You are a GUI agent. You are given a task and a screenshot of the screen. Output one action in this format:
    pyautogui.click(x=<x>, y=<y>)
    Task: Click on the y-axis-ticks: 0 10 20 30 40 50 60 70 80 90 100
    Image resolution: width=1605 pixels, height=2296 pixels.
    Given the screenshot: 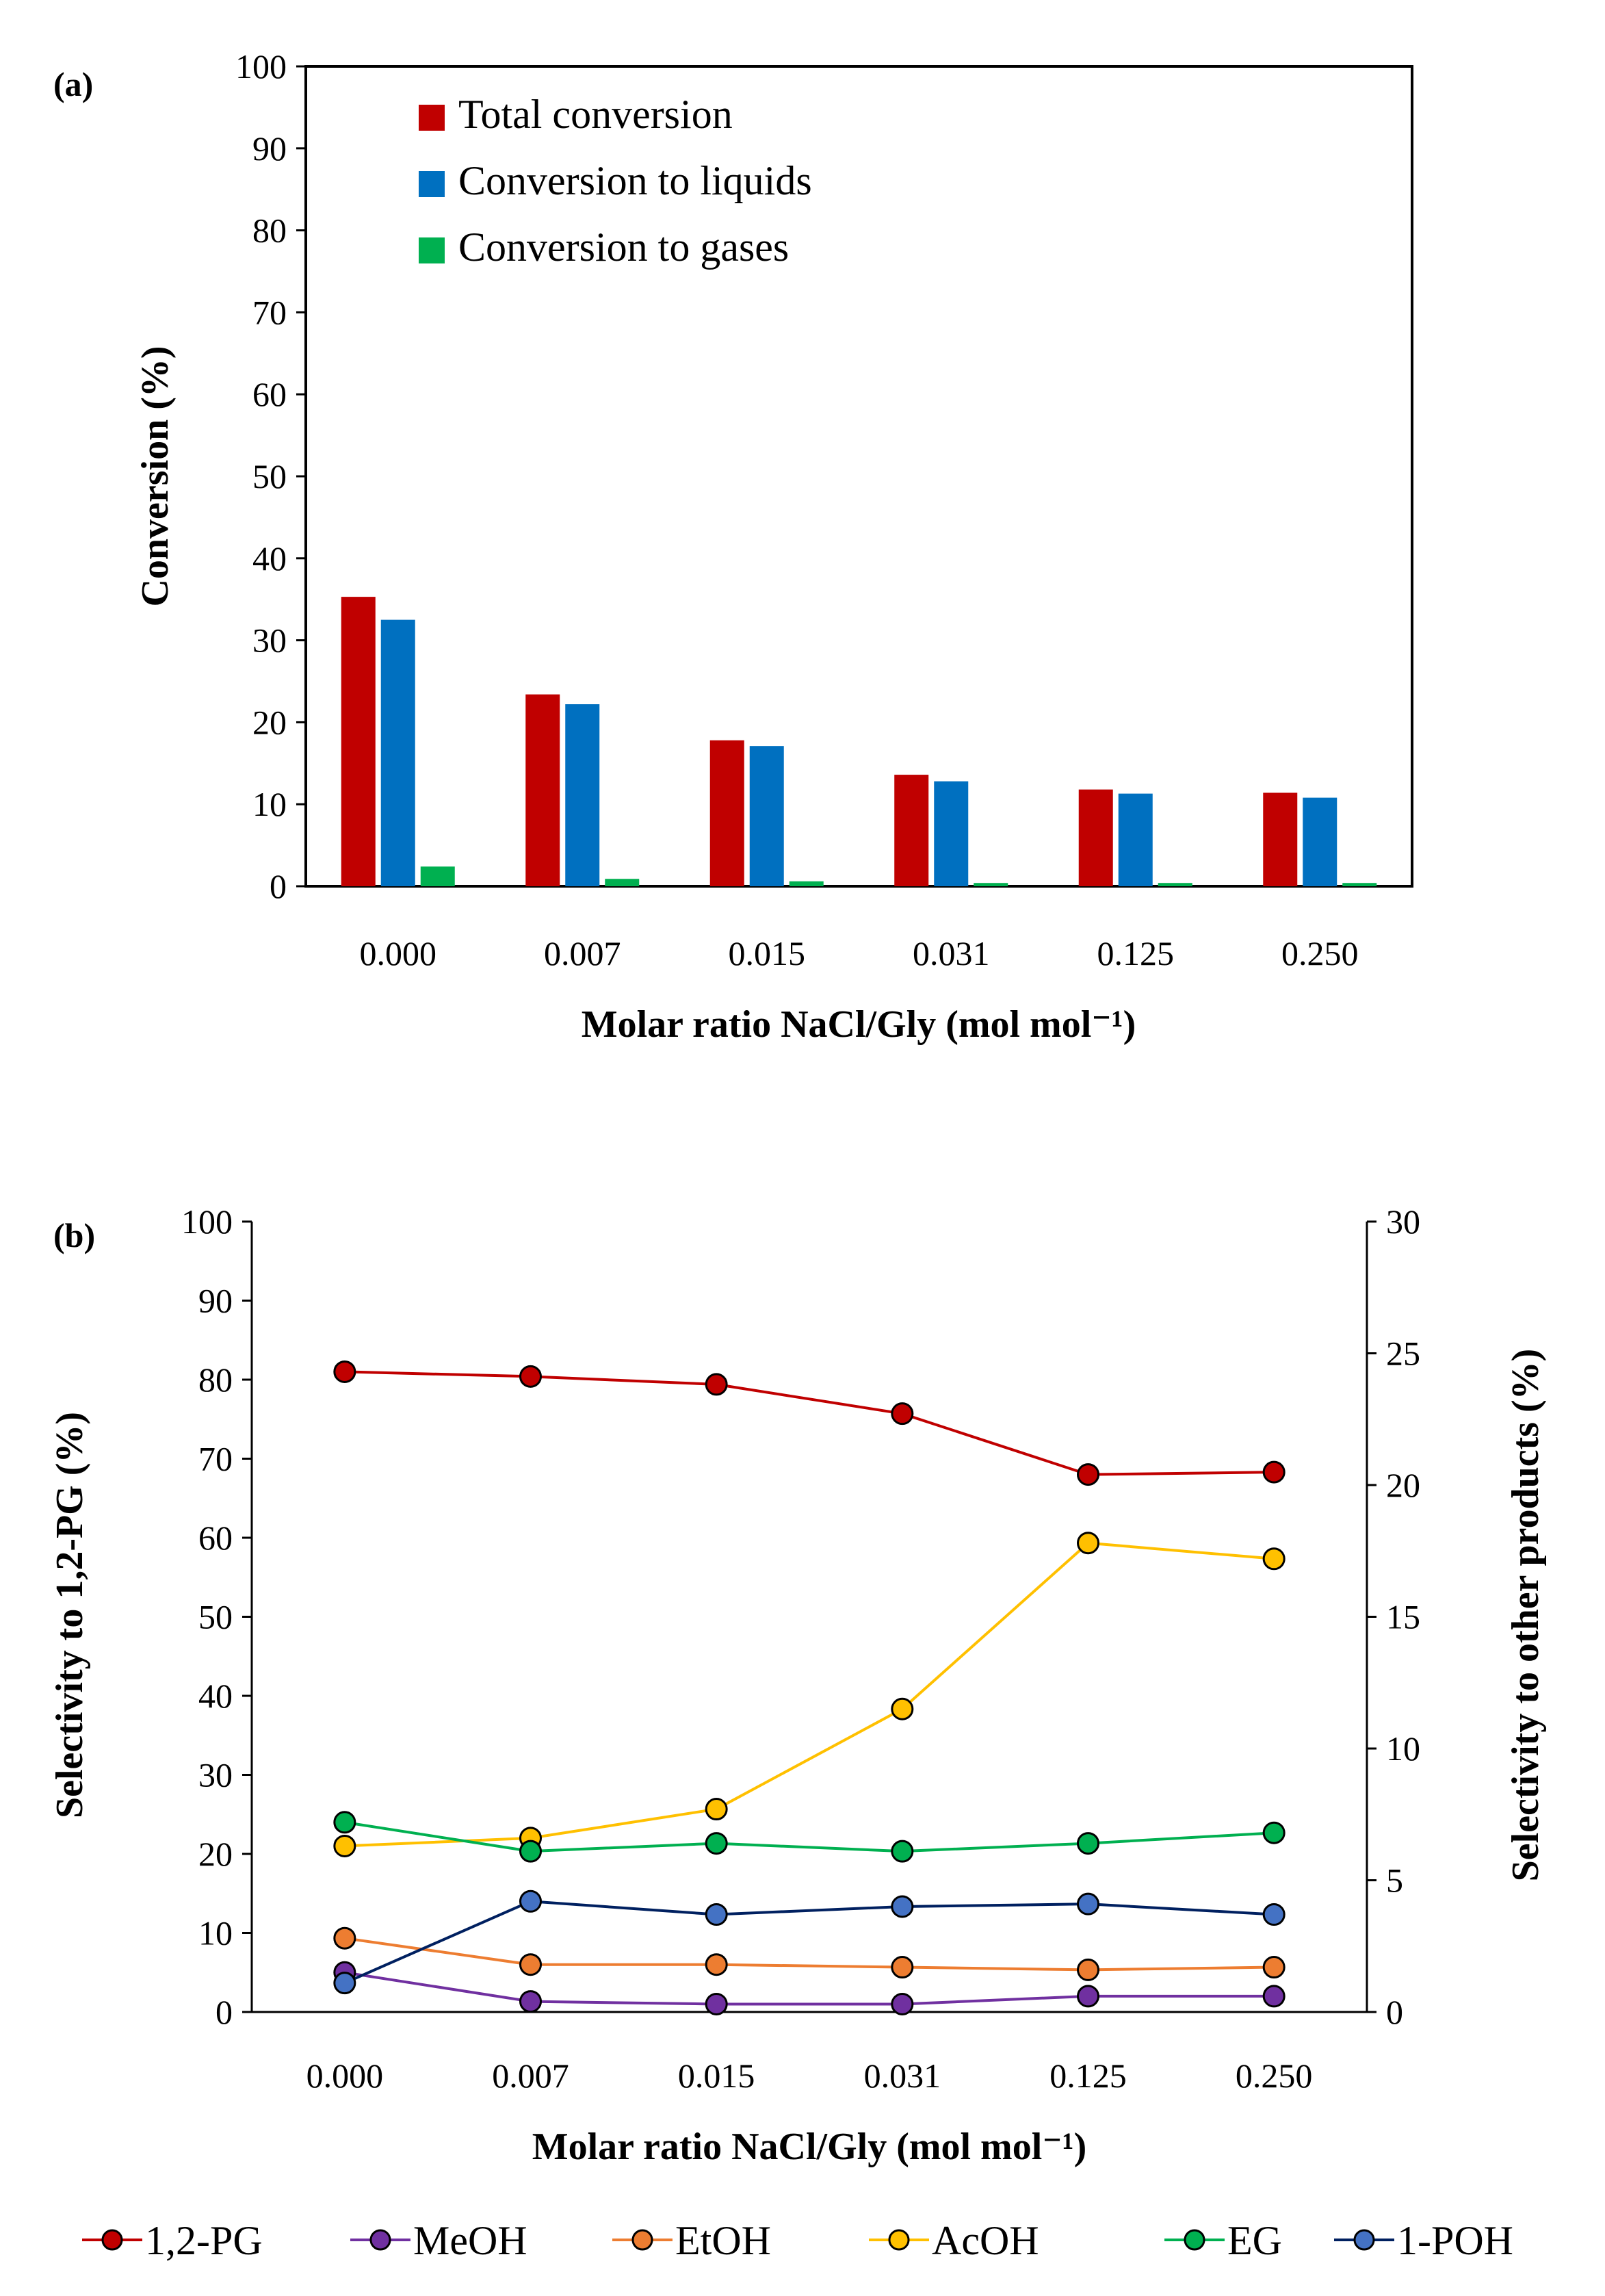 What is the action you would take?
    pyautogui.click(x=270, y=476)
    